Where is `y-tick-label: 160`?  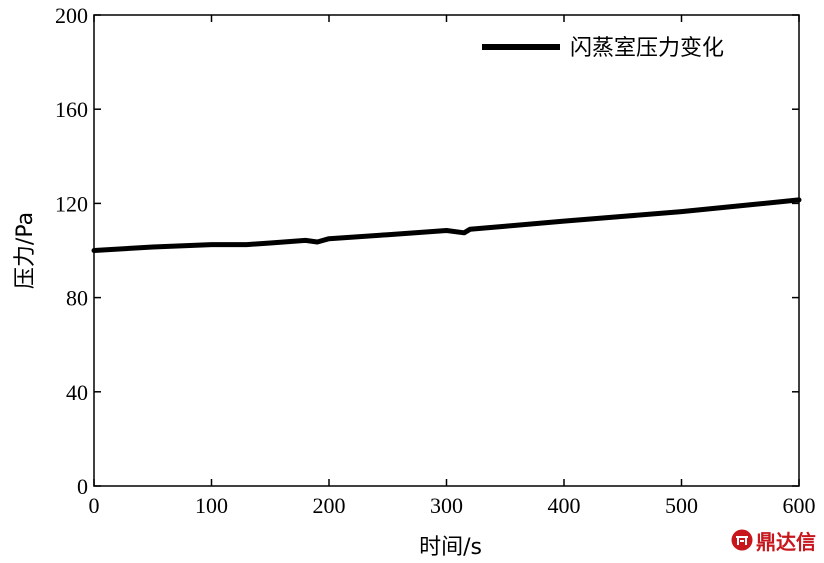 y-tick-label: 160 is located at coordinates (71, 109).